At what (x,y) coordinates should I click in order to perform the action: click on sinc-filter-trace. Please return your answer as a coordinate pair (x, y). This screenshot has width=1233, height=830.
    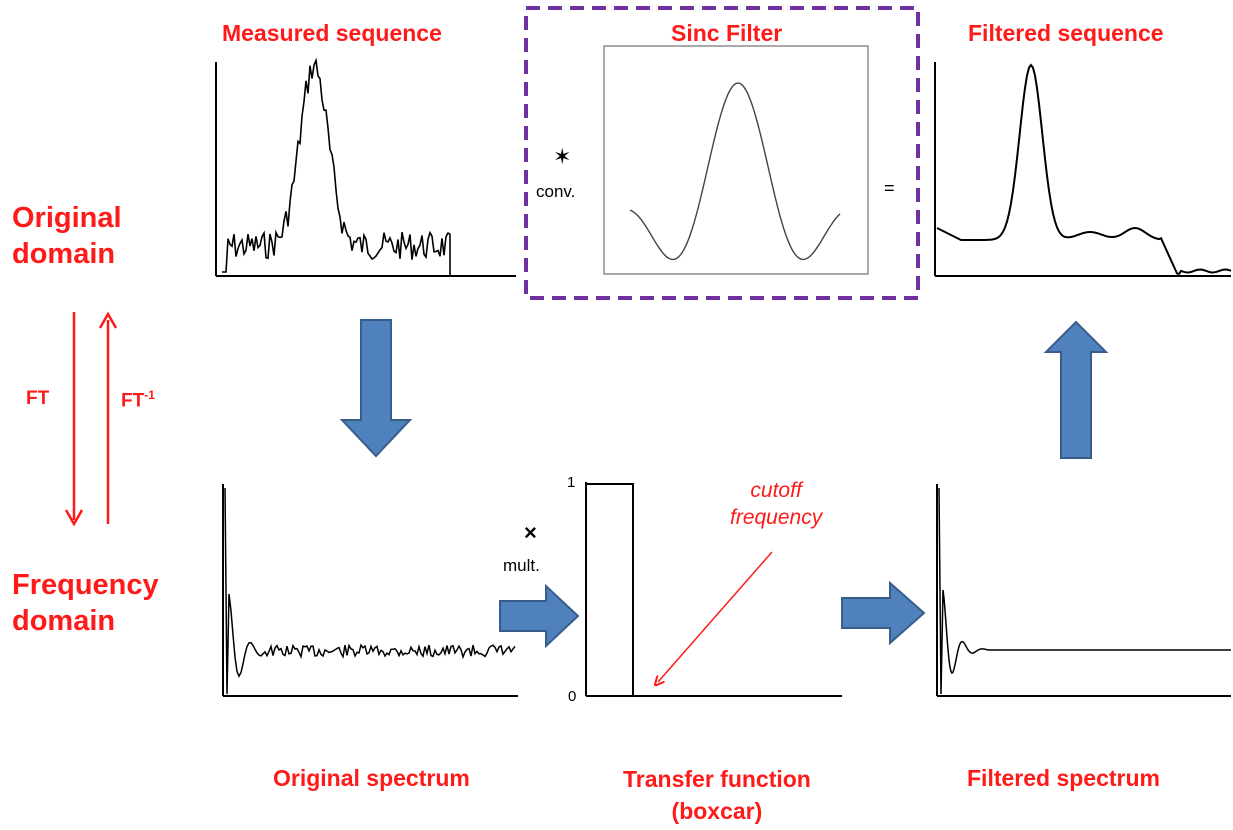
    Looking at the image, I should click on (735, 171).